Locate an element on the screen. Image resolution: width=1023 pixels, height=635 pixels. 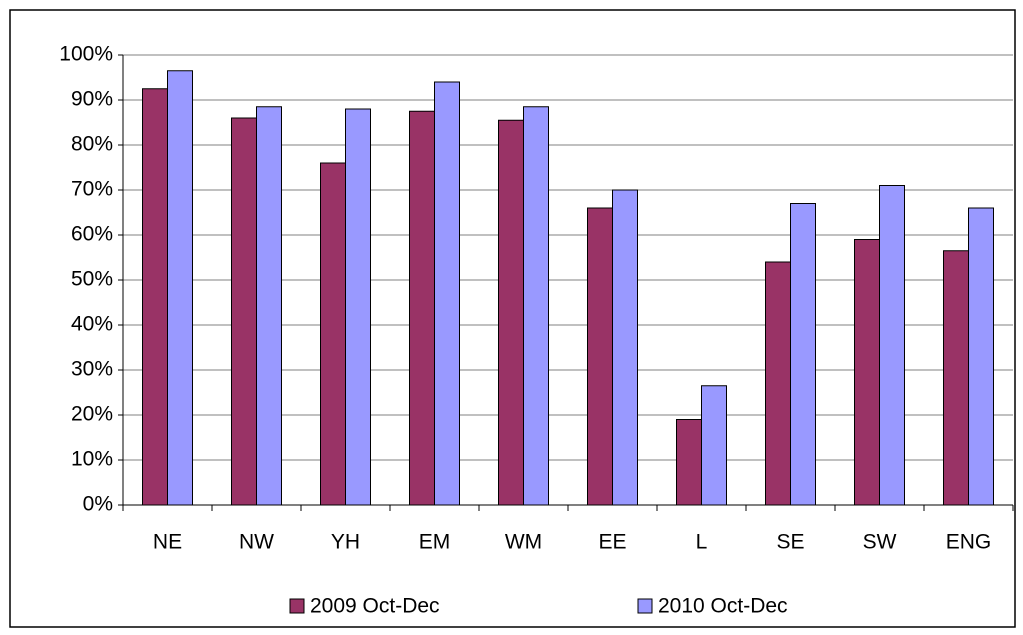
x-tick-label: WM is located at coordinates (523, 542).